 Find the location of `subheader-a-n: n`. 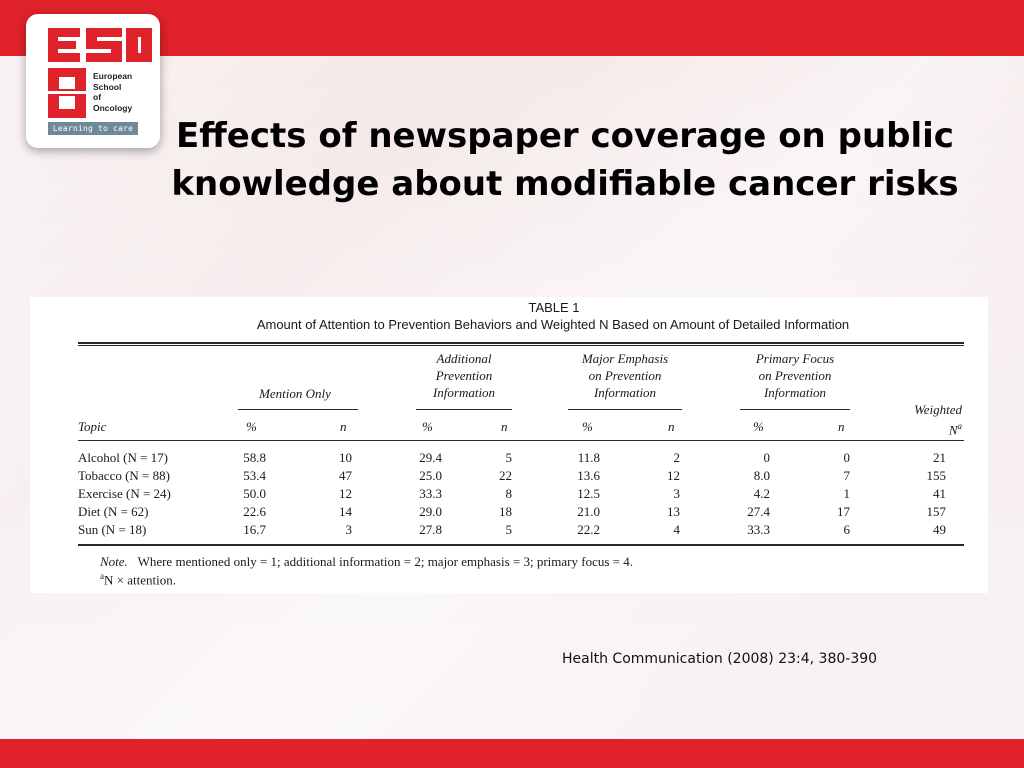

subheader-a-n: n is located at coordinates (504, 426).